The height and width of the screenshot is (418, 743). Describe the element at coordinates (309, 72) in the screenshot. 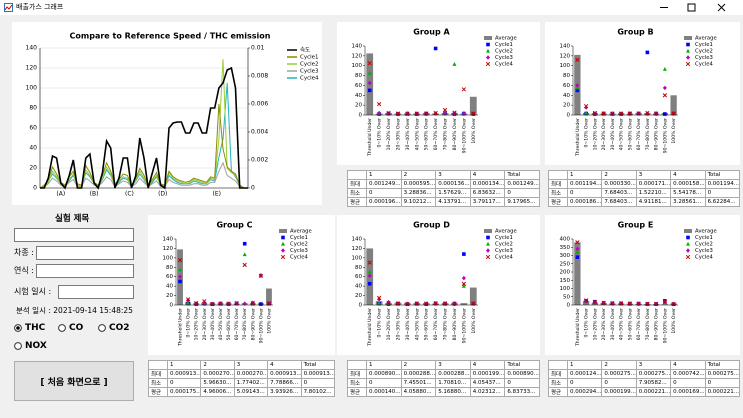

I see `legend-label: Cycle3` at that location.